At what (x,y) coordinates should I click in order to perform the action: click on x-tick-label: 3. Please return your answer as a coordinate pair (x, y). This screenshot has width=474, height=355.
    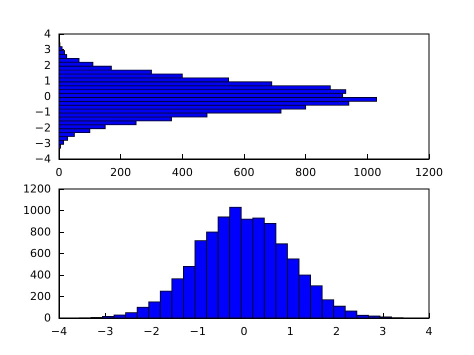
    Looking at the image, I should click on (382, 331).